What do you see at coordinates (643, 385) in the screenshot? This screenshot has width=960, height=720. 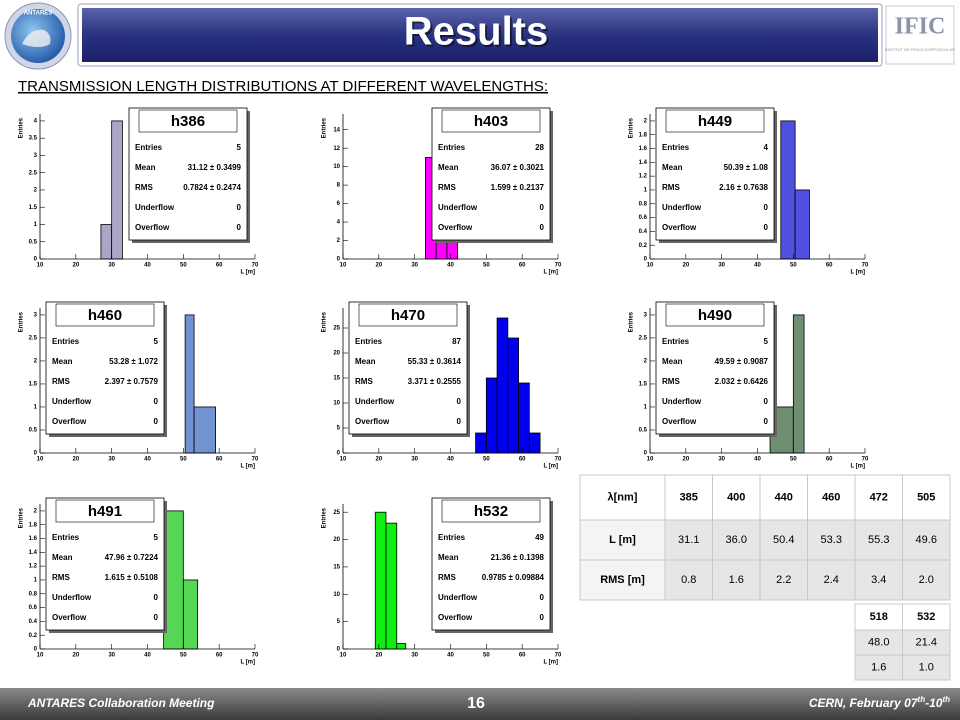 I see `y-tick-label: 1.5` at bounding box center [643, 385].